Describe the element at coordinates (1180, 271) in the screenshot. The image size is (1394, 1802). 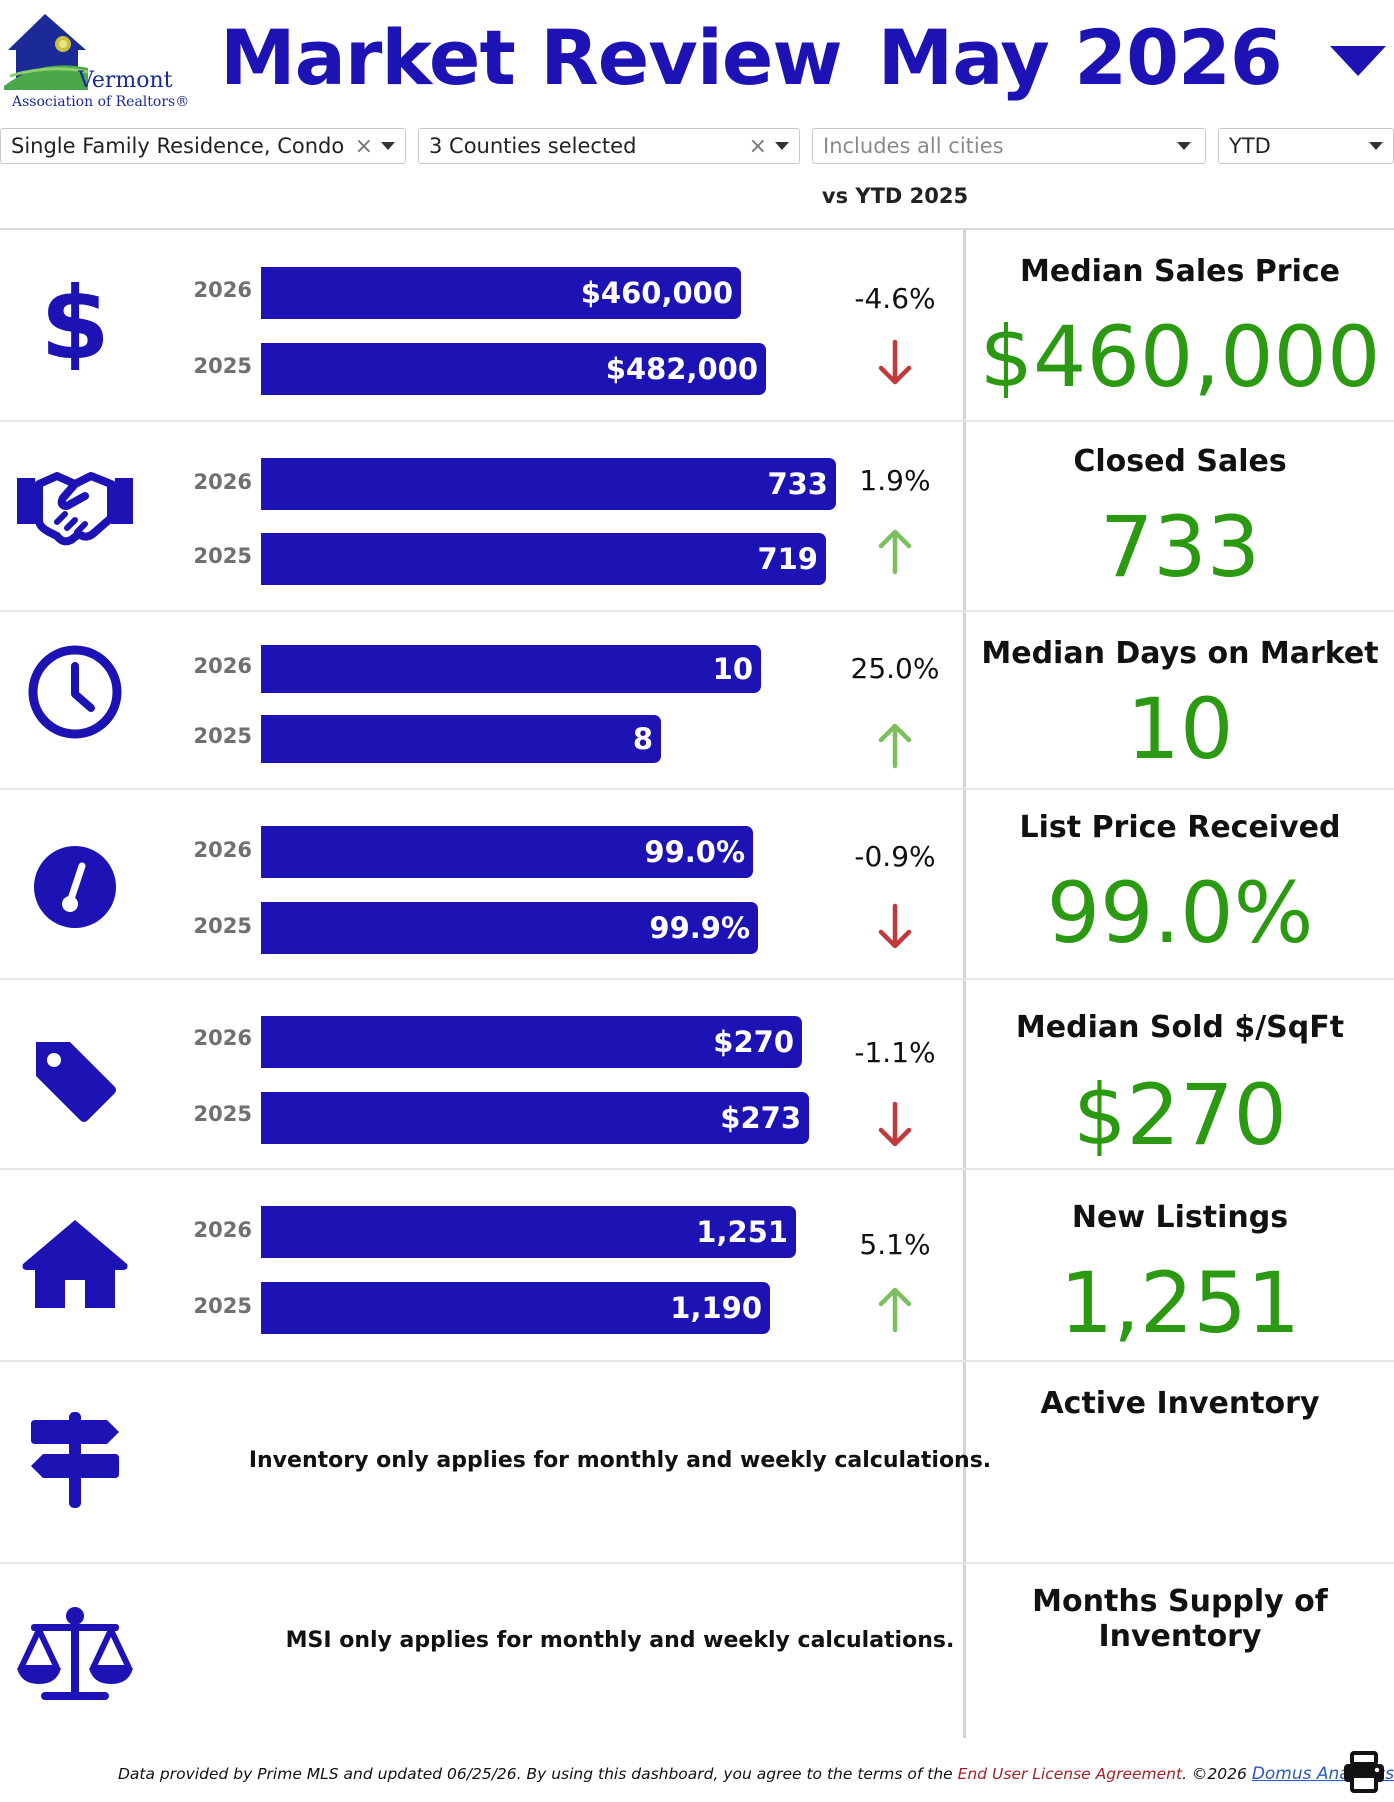
I see `metric-label: Median Sales Price` at that location.